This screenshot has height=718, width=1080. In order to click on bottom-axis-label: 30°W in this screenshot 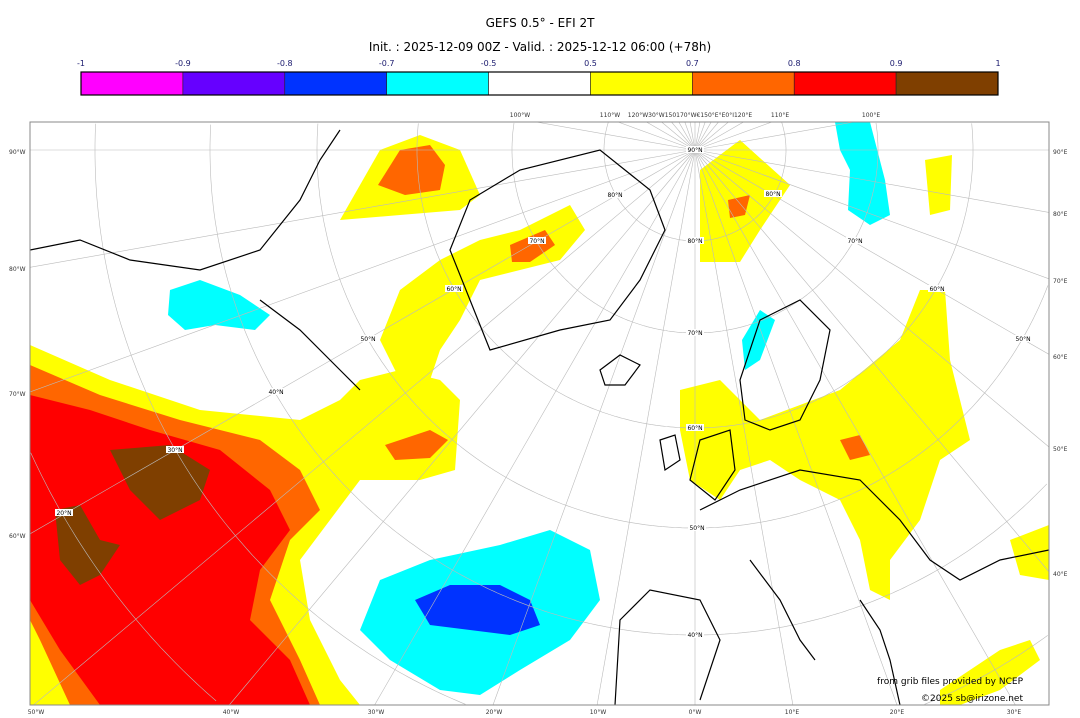, I will do `click(376, 712)`.